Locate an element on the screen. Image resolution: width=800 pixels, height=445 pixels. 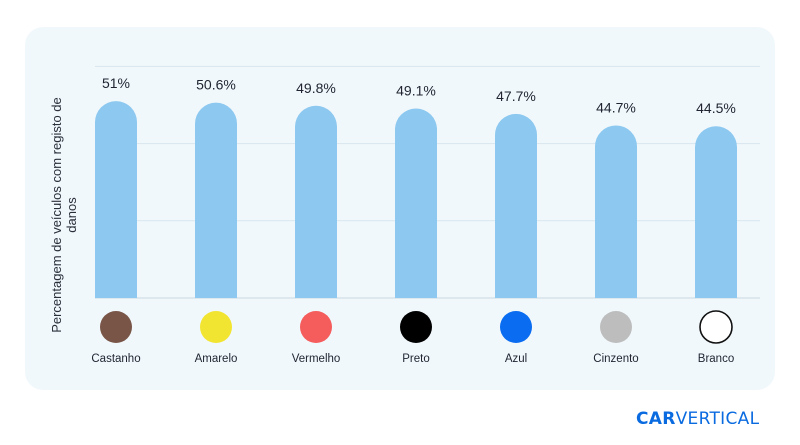
value-label: 47.7% is located at coordinates (516, 96).